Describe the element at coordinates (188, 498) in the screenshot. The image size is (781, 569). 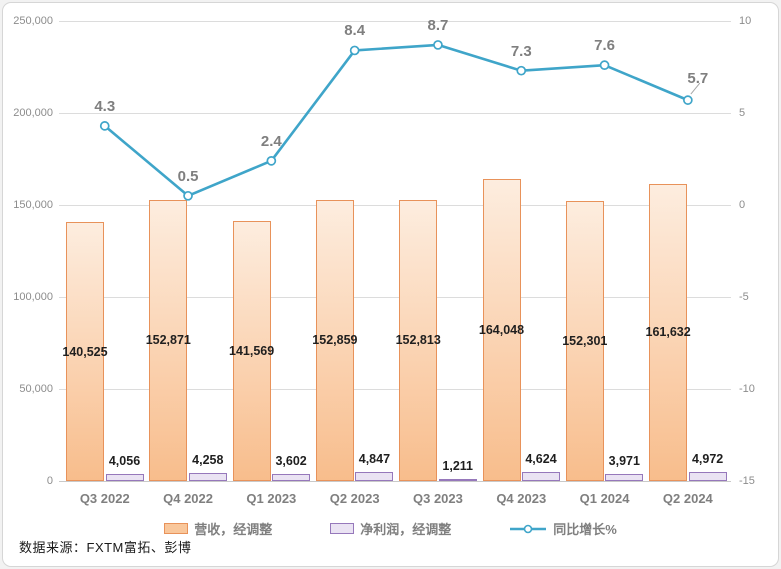
I see `x-axis-label: Q4 2022` at that location.